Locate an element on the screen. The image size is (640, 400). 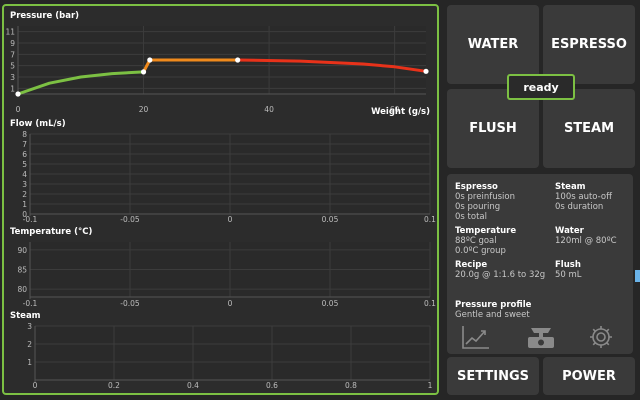
flow-x-tick-label: 0.1 is located at coordinates (430, 219).